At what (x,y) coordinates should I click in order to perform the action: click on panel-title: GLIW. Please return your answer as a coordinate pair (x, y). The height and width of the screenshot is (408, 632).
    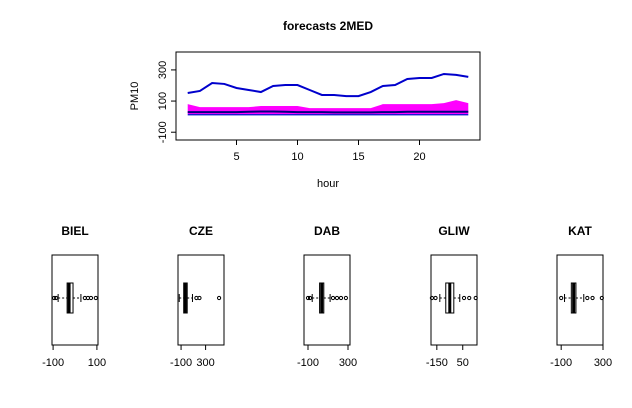
    Looking at the image, I should click on (454, 231).